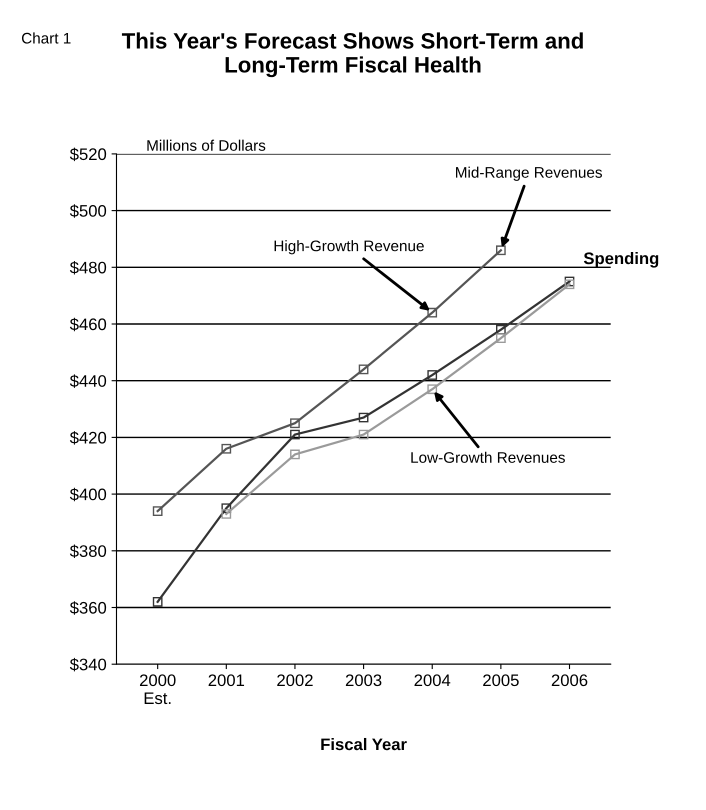 The height and width of the screenshot is (810, 706). What do you see at coordinates (206, 145) in the screenshot?
I see `y-axis-title: Millions of Dollars` at bounding box center [206, 145].